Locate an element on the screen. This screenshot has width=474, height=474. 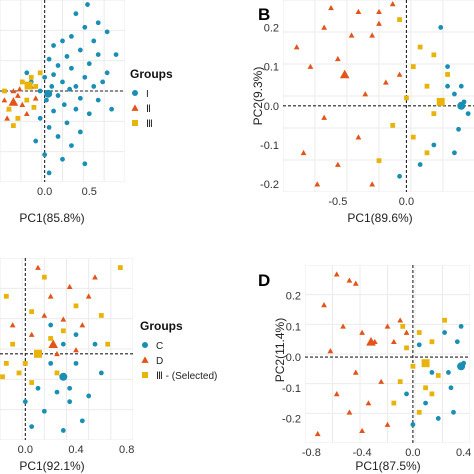
legend-entry-label: Ⅲ - (Selected) is located at coordinates (186, 376).